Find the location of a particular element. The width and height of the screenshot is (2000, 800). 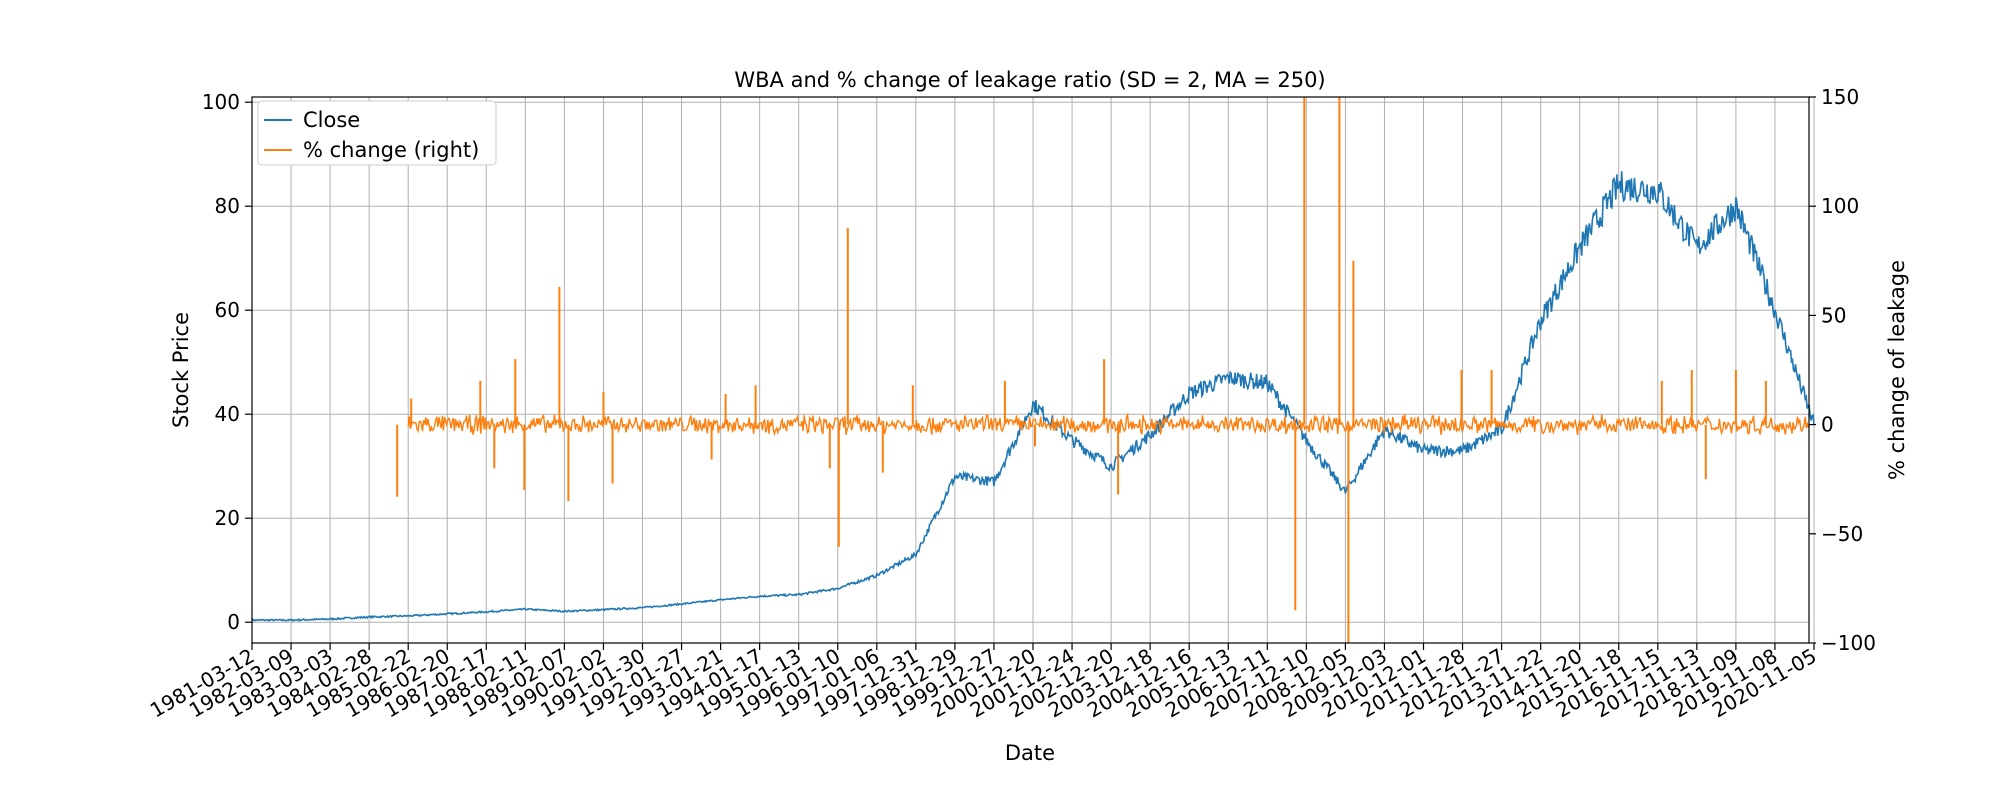

y2-tick-label: 100 is located at coordinates (1840, 206).